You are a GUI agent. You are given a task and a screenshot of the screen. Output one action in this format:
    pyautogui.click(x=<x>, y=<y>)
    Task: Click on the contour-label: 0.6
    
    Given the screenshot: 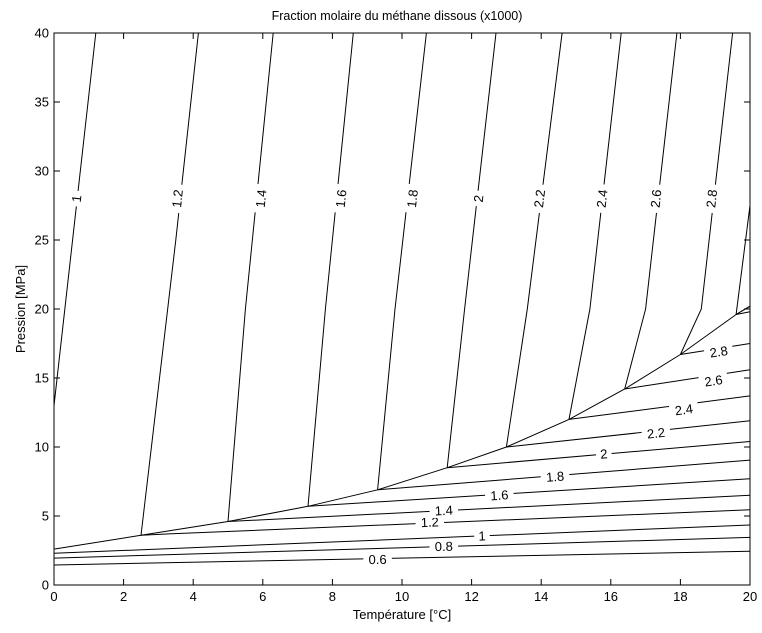 What is the action you would take?
    pyautogui.click(x=377, y=559)
    